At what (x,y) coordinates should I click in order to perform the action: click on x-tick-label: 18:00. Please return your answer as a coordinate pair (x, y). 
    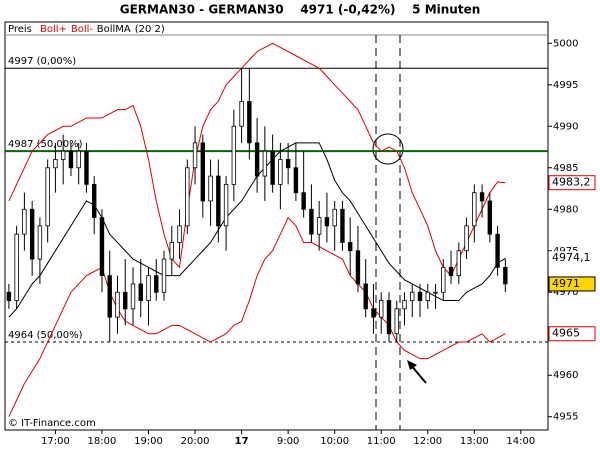
    Looking at the image, I should click on (102, 441).